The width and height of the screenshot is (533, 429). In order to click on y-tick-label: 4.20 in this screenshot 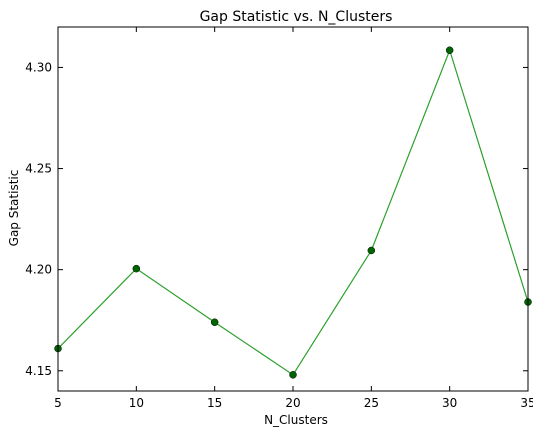, I will do `click(38, 270)`.